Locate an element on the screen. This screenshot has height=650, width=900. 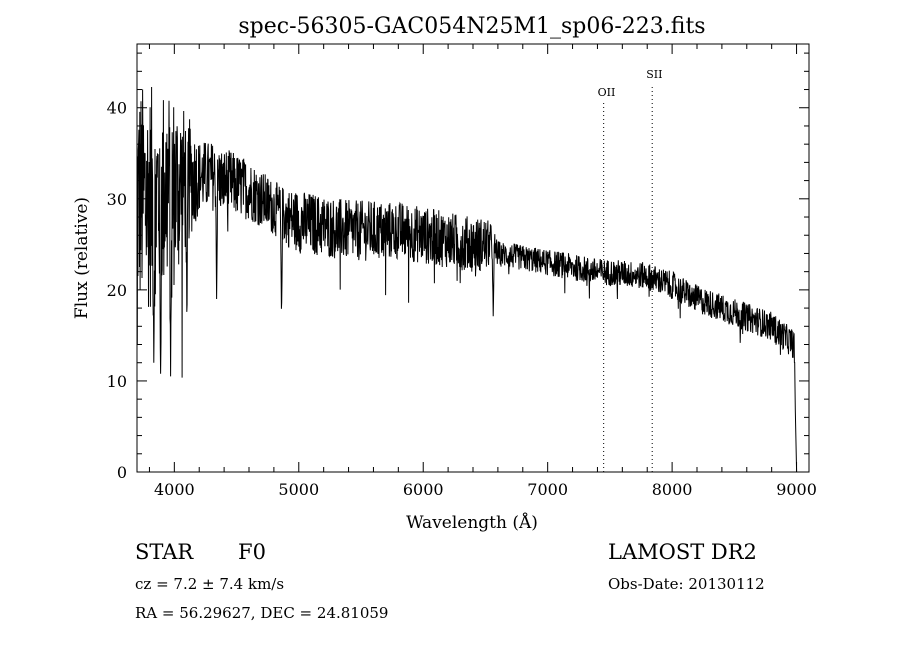
annotation-label-oii: OII is located at coordinates (607, 92).